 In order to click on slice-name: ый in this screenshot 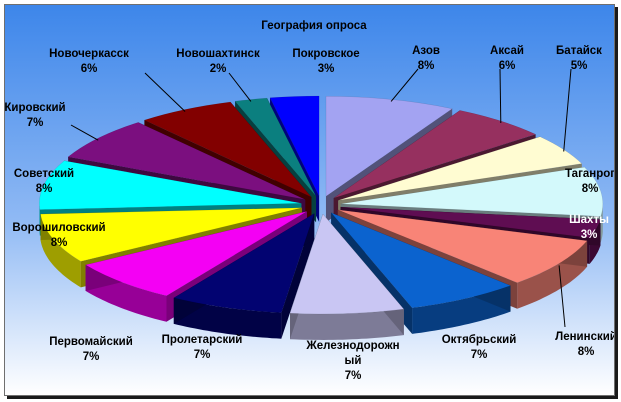, I will do `click(353, 361)`.